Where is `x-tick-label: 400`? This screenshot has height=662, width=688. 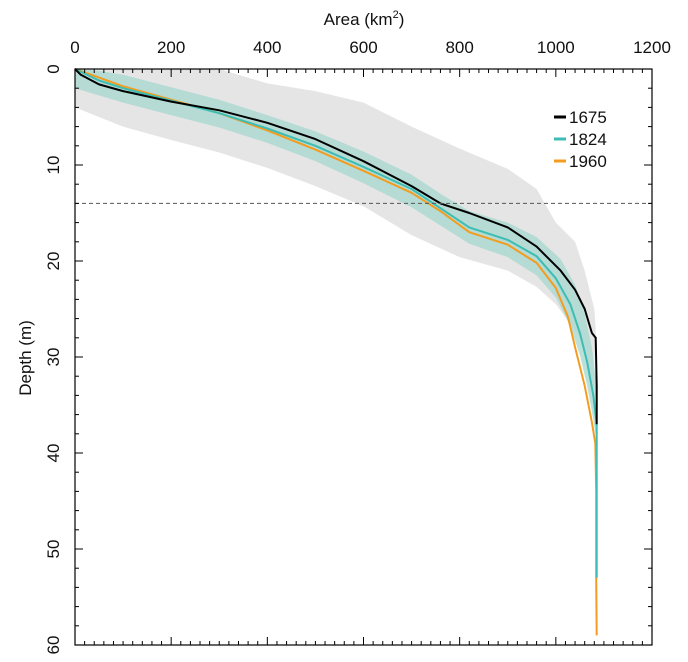 x-tick-label: 400 is located at coordinates (267, 47).